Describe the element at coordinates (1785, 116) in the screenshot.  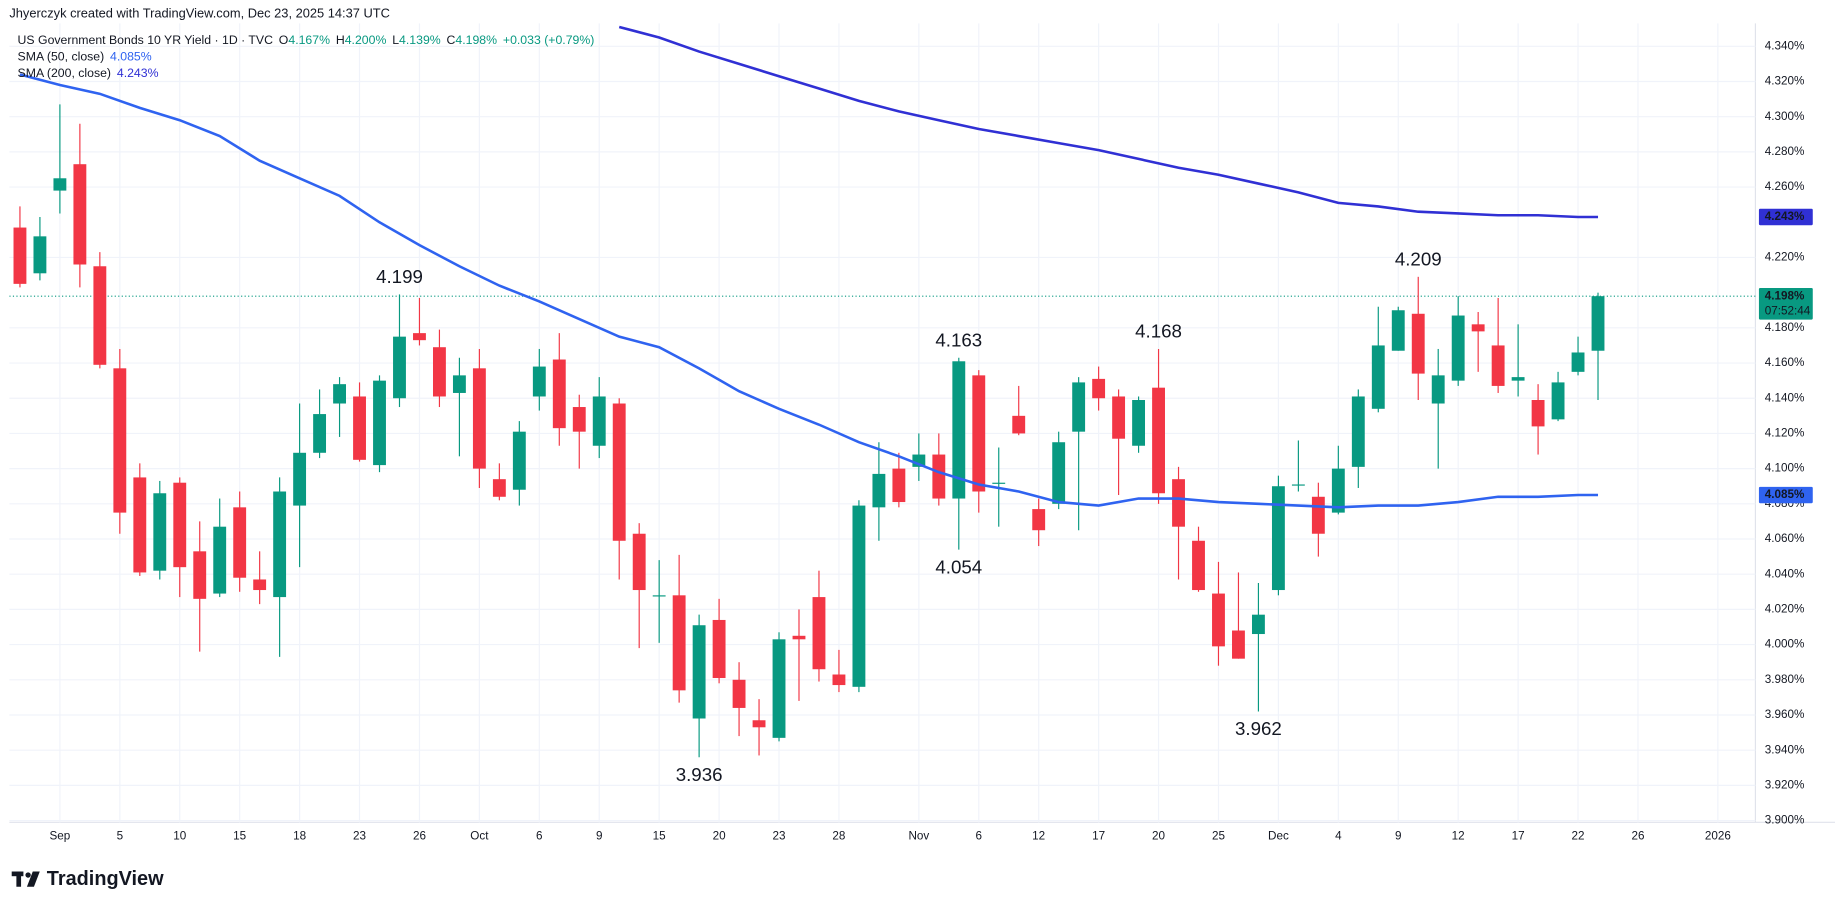
I see `y-tick-label: 4.300%` at that location.